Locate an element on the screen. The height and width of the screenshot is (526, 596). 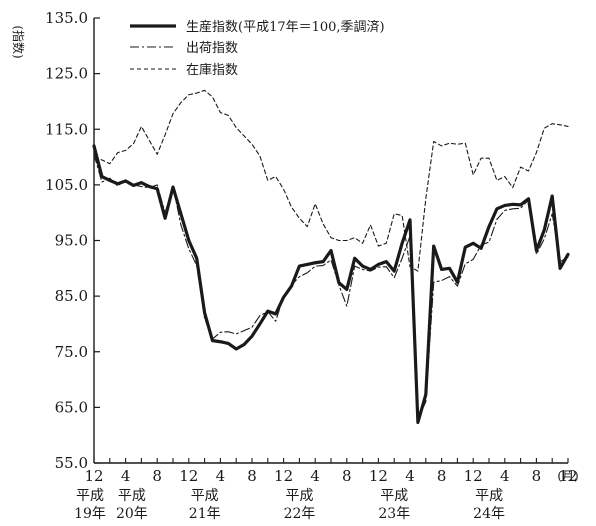
y-axis-label: (指数) is located at coordinates (18, 41).